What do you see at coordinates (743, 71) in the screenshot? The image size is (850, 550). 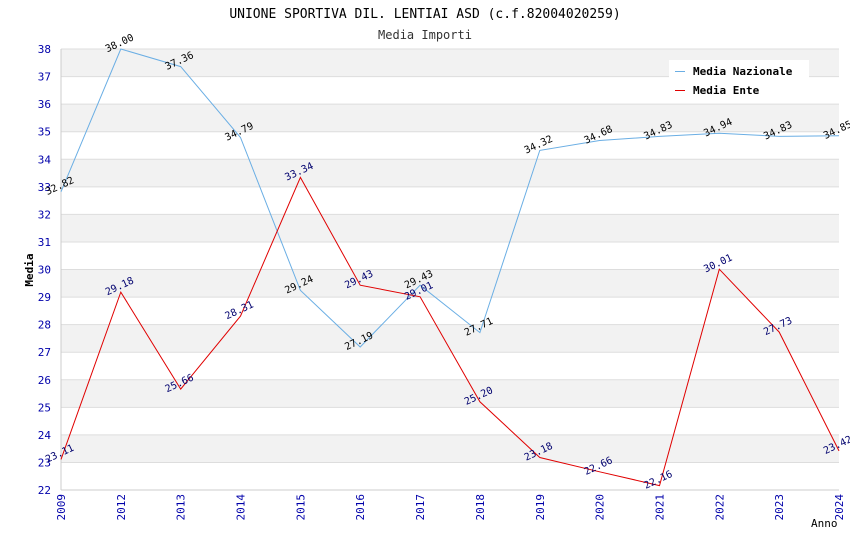 I see `legend-label-nazionale: Media Nazionale` at bounding box center [743, 71].